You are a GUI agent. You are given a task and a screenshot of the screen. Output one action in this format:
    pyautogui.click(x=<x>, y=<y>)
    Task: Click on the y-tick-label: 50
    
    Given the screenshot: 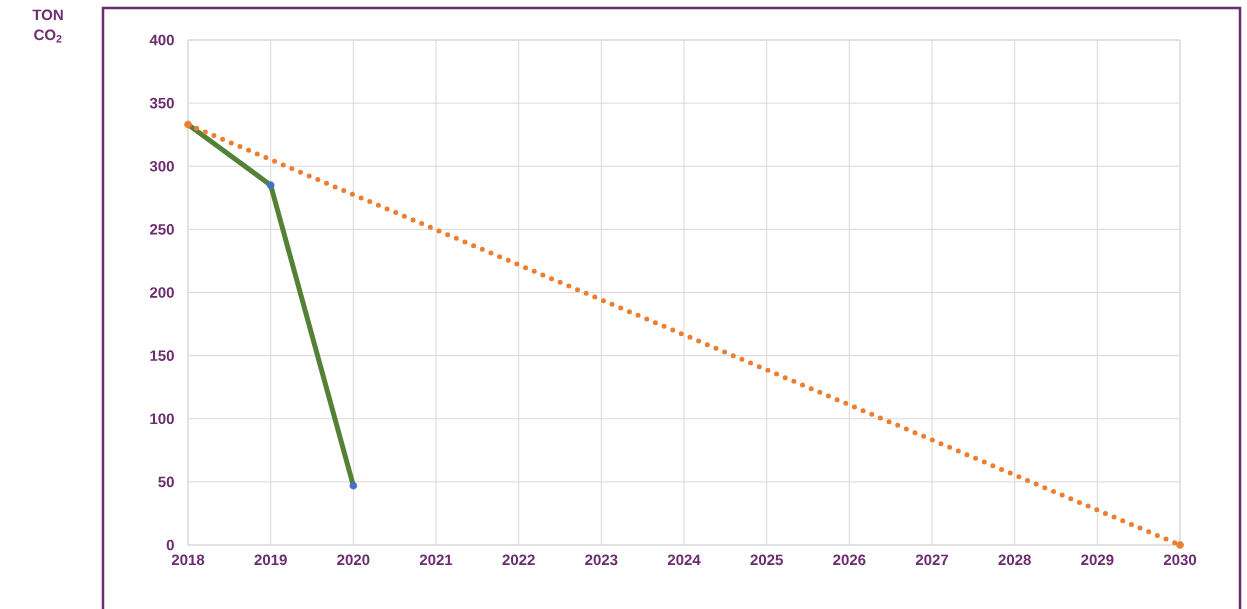 What is the action you would take?
    pyautogui.click(x=166, y=482)
    